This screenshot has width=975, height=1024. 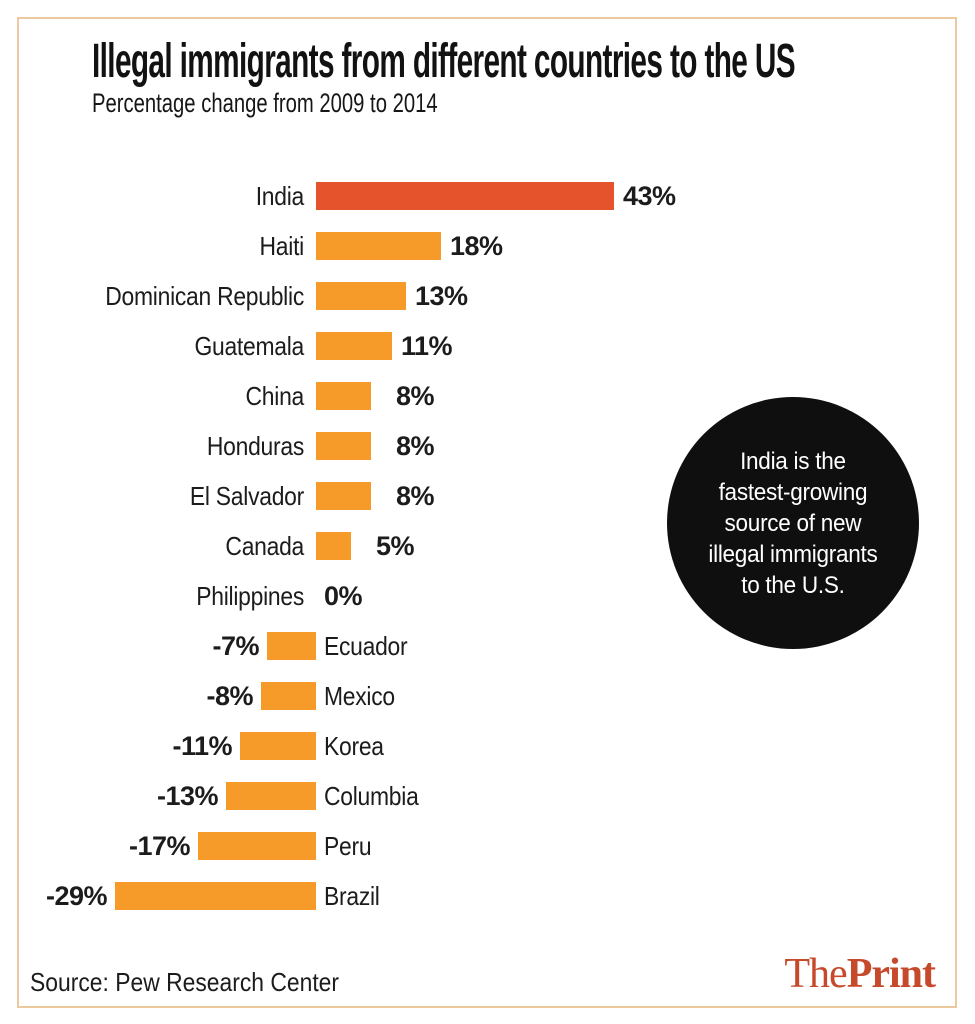 I want to click on bar-value: -29%, so click(x=76, y=896).